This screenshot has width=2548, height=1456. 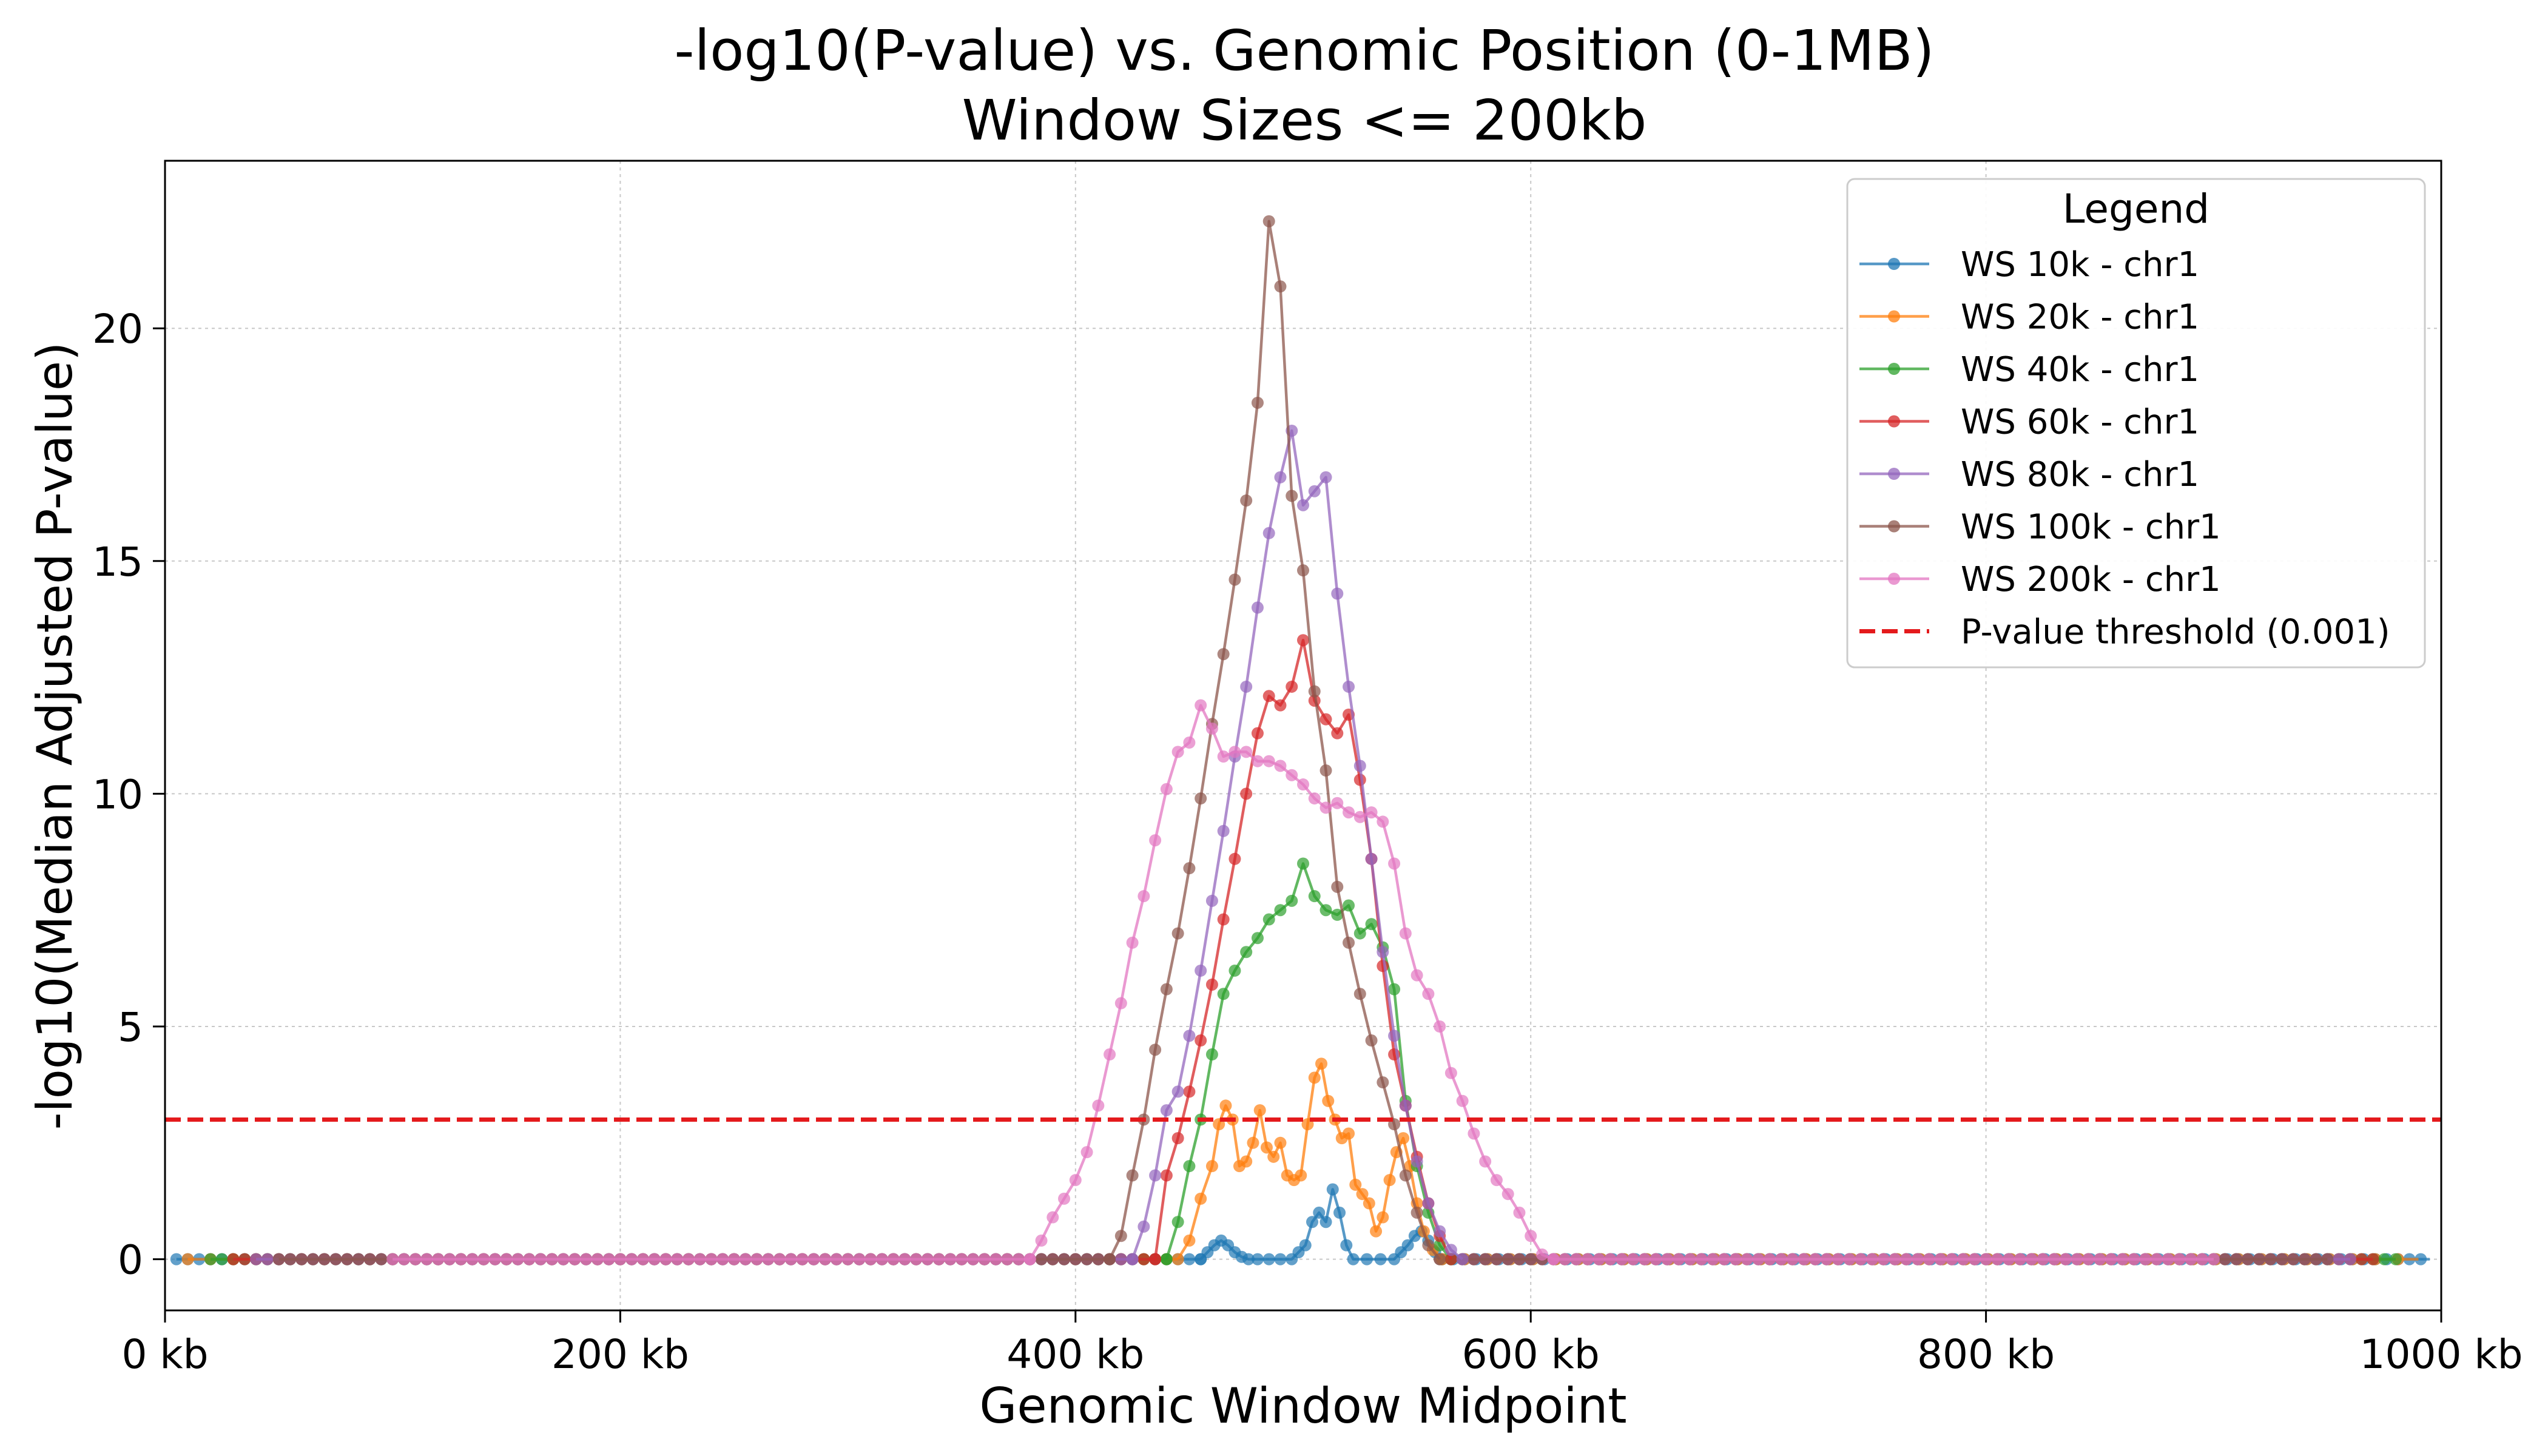 What do you see at coordinates (2080, 369) in the screenshot?
I see `legend-label: WS 40k - chr1` at bounding box center [2080, 369].